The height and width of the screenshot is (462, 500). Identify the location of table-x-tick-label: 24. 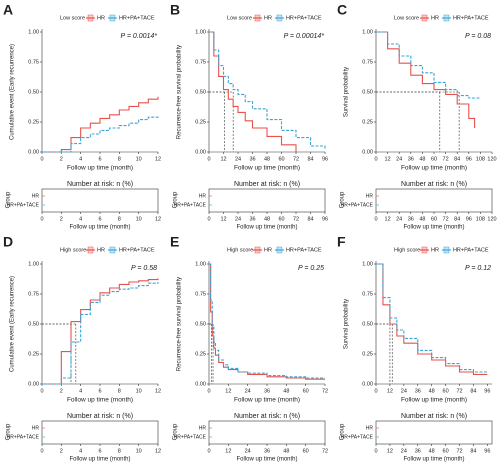
(248, 451).